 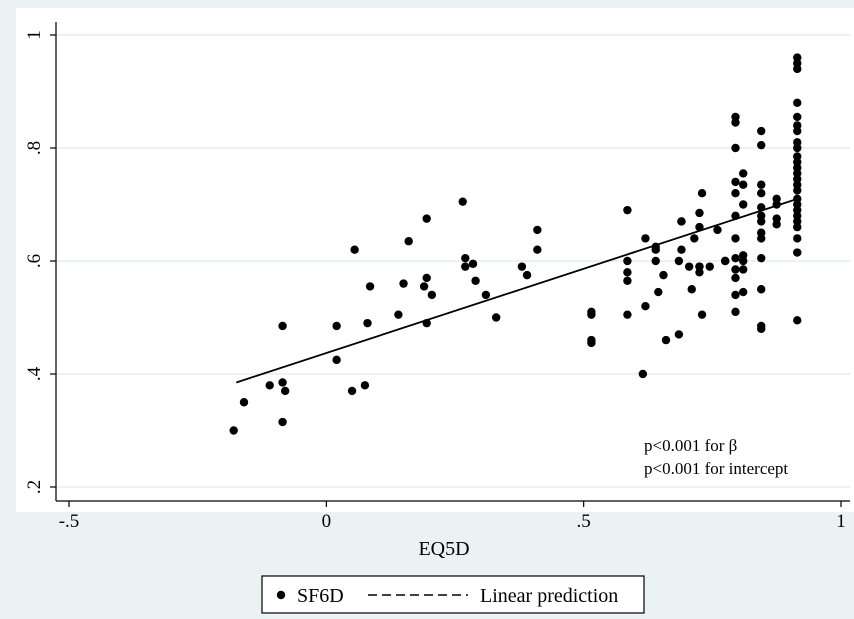 I want to click on legend: SF6D Linear prediction, so click(x=453, y=594).